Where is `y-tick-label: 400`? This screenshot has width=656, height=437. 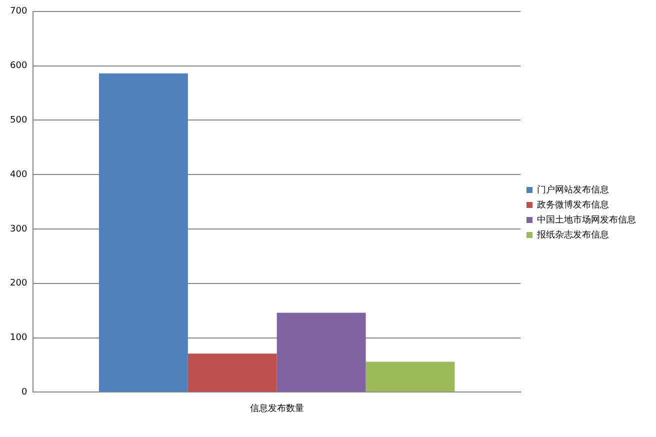 y-tick-label: 400 is located at coordinates (19, 175).